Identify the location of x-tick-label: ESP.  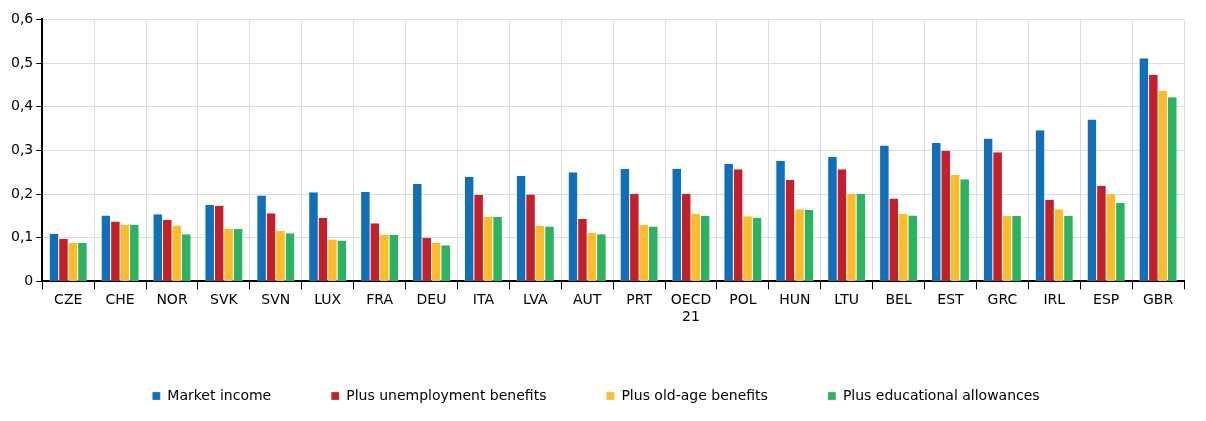
(1106, 299).